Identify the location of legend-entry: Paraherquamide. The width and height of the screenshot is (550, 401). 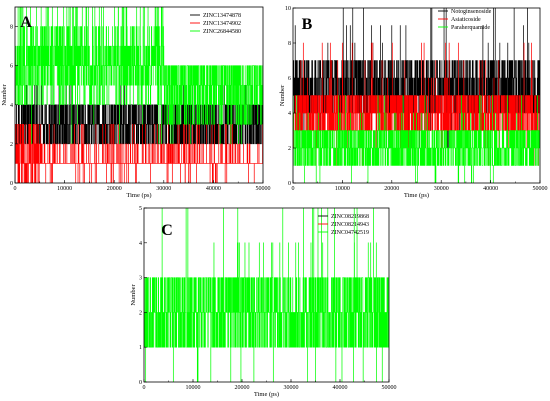
(470, 28).